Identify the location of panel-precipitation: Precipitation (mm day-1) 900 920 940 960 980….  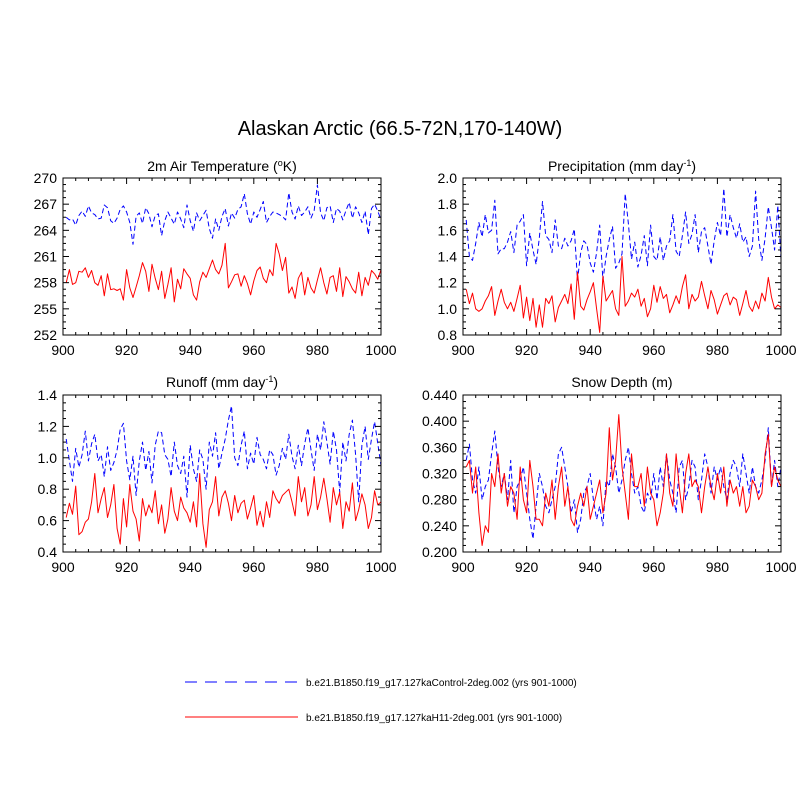
(617, 258).